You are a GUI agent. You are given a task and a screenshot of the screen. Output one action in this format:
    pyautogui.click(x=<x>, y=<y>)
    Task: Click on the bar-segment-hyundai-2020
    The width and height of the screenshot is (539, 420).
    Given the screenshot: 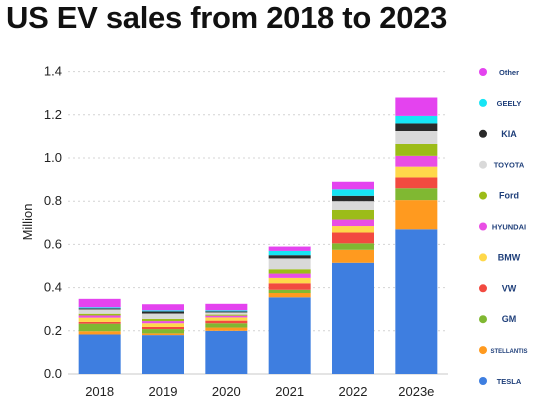 What is the action you would take?
    pyautogui.click(x=226, y=316)
    